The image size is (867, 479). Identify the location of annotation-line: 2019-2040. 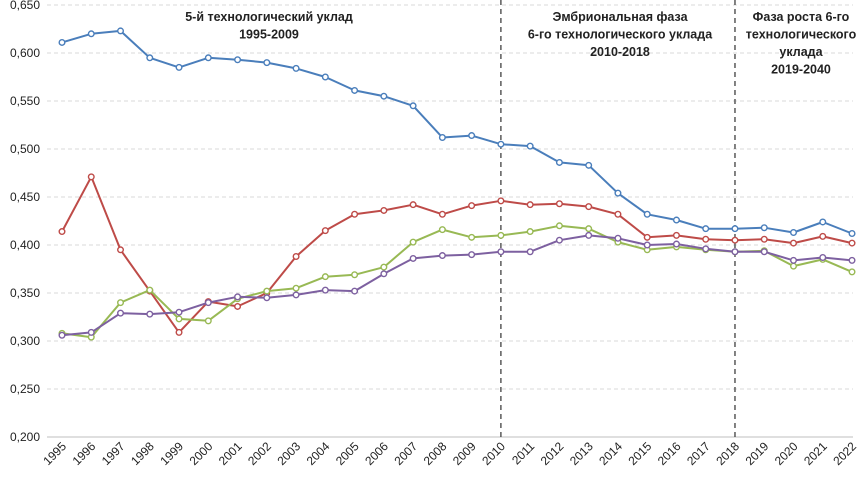
(801, 70).